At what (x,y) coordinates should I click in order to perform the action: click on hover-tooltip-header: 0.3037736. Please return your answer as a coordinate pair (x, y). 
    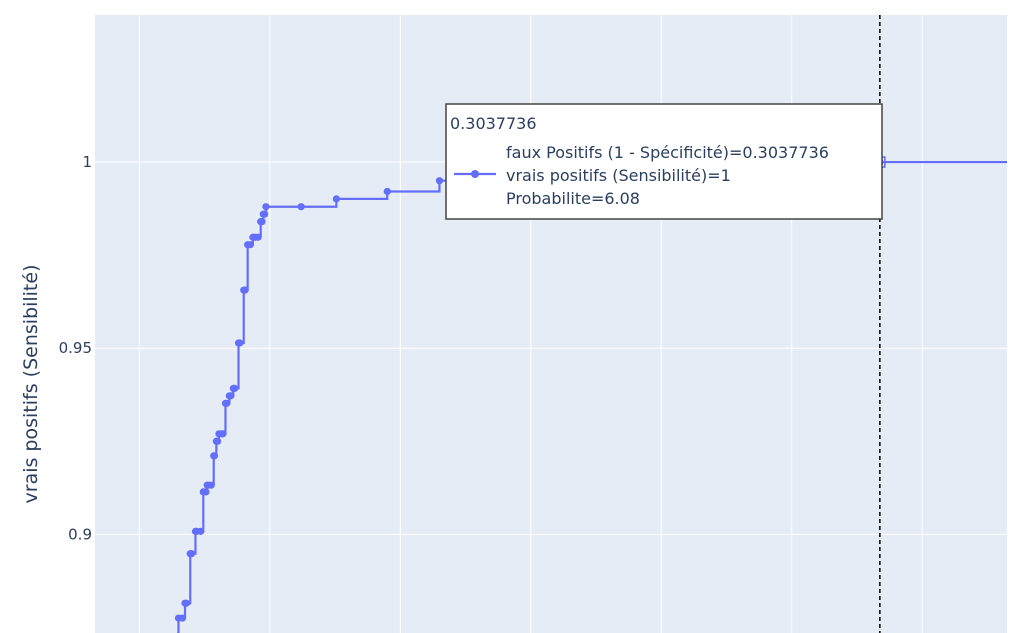
    Looking at the image, I should click on (493, 123).